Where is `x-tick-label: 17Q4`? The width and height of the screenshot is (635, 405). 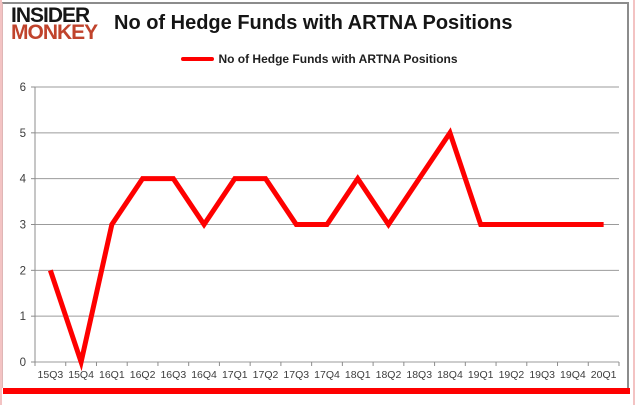
x-tick-label: 17Q4 is located at coordinates (327, 375).